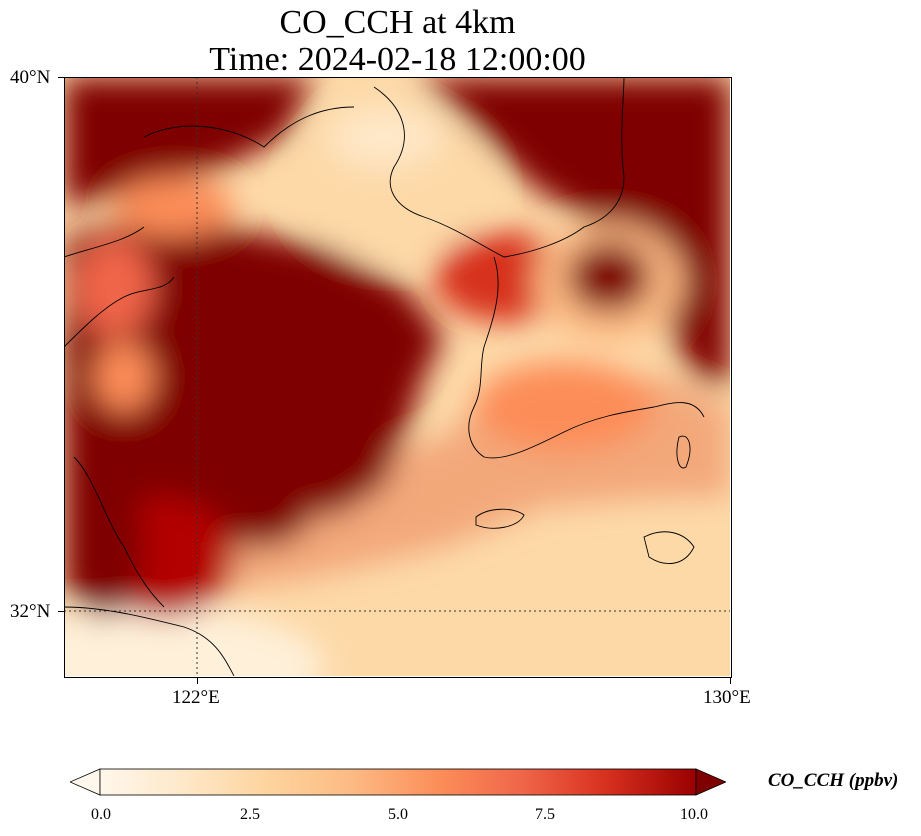 The height and width of the screenshot is (836, 921). What do you see at coordinates (250, 814) in the screenshot?
I see `colorbar-tick-label: 2.5` at bounding box center [250, 814].